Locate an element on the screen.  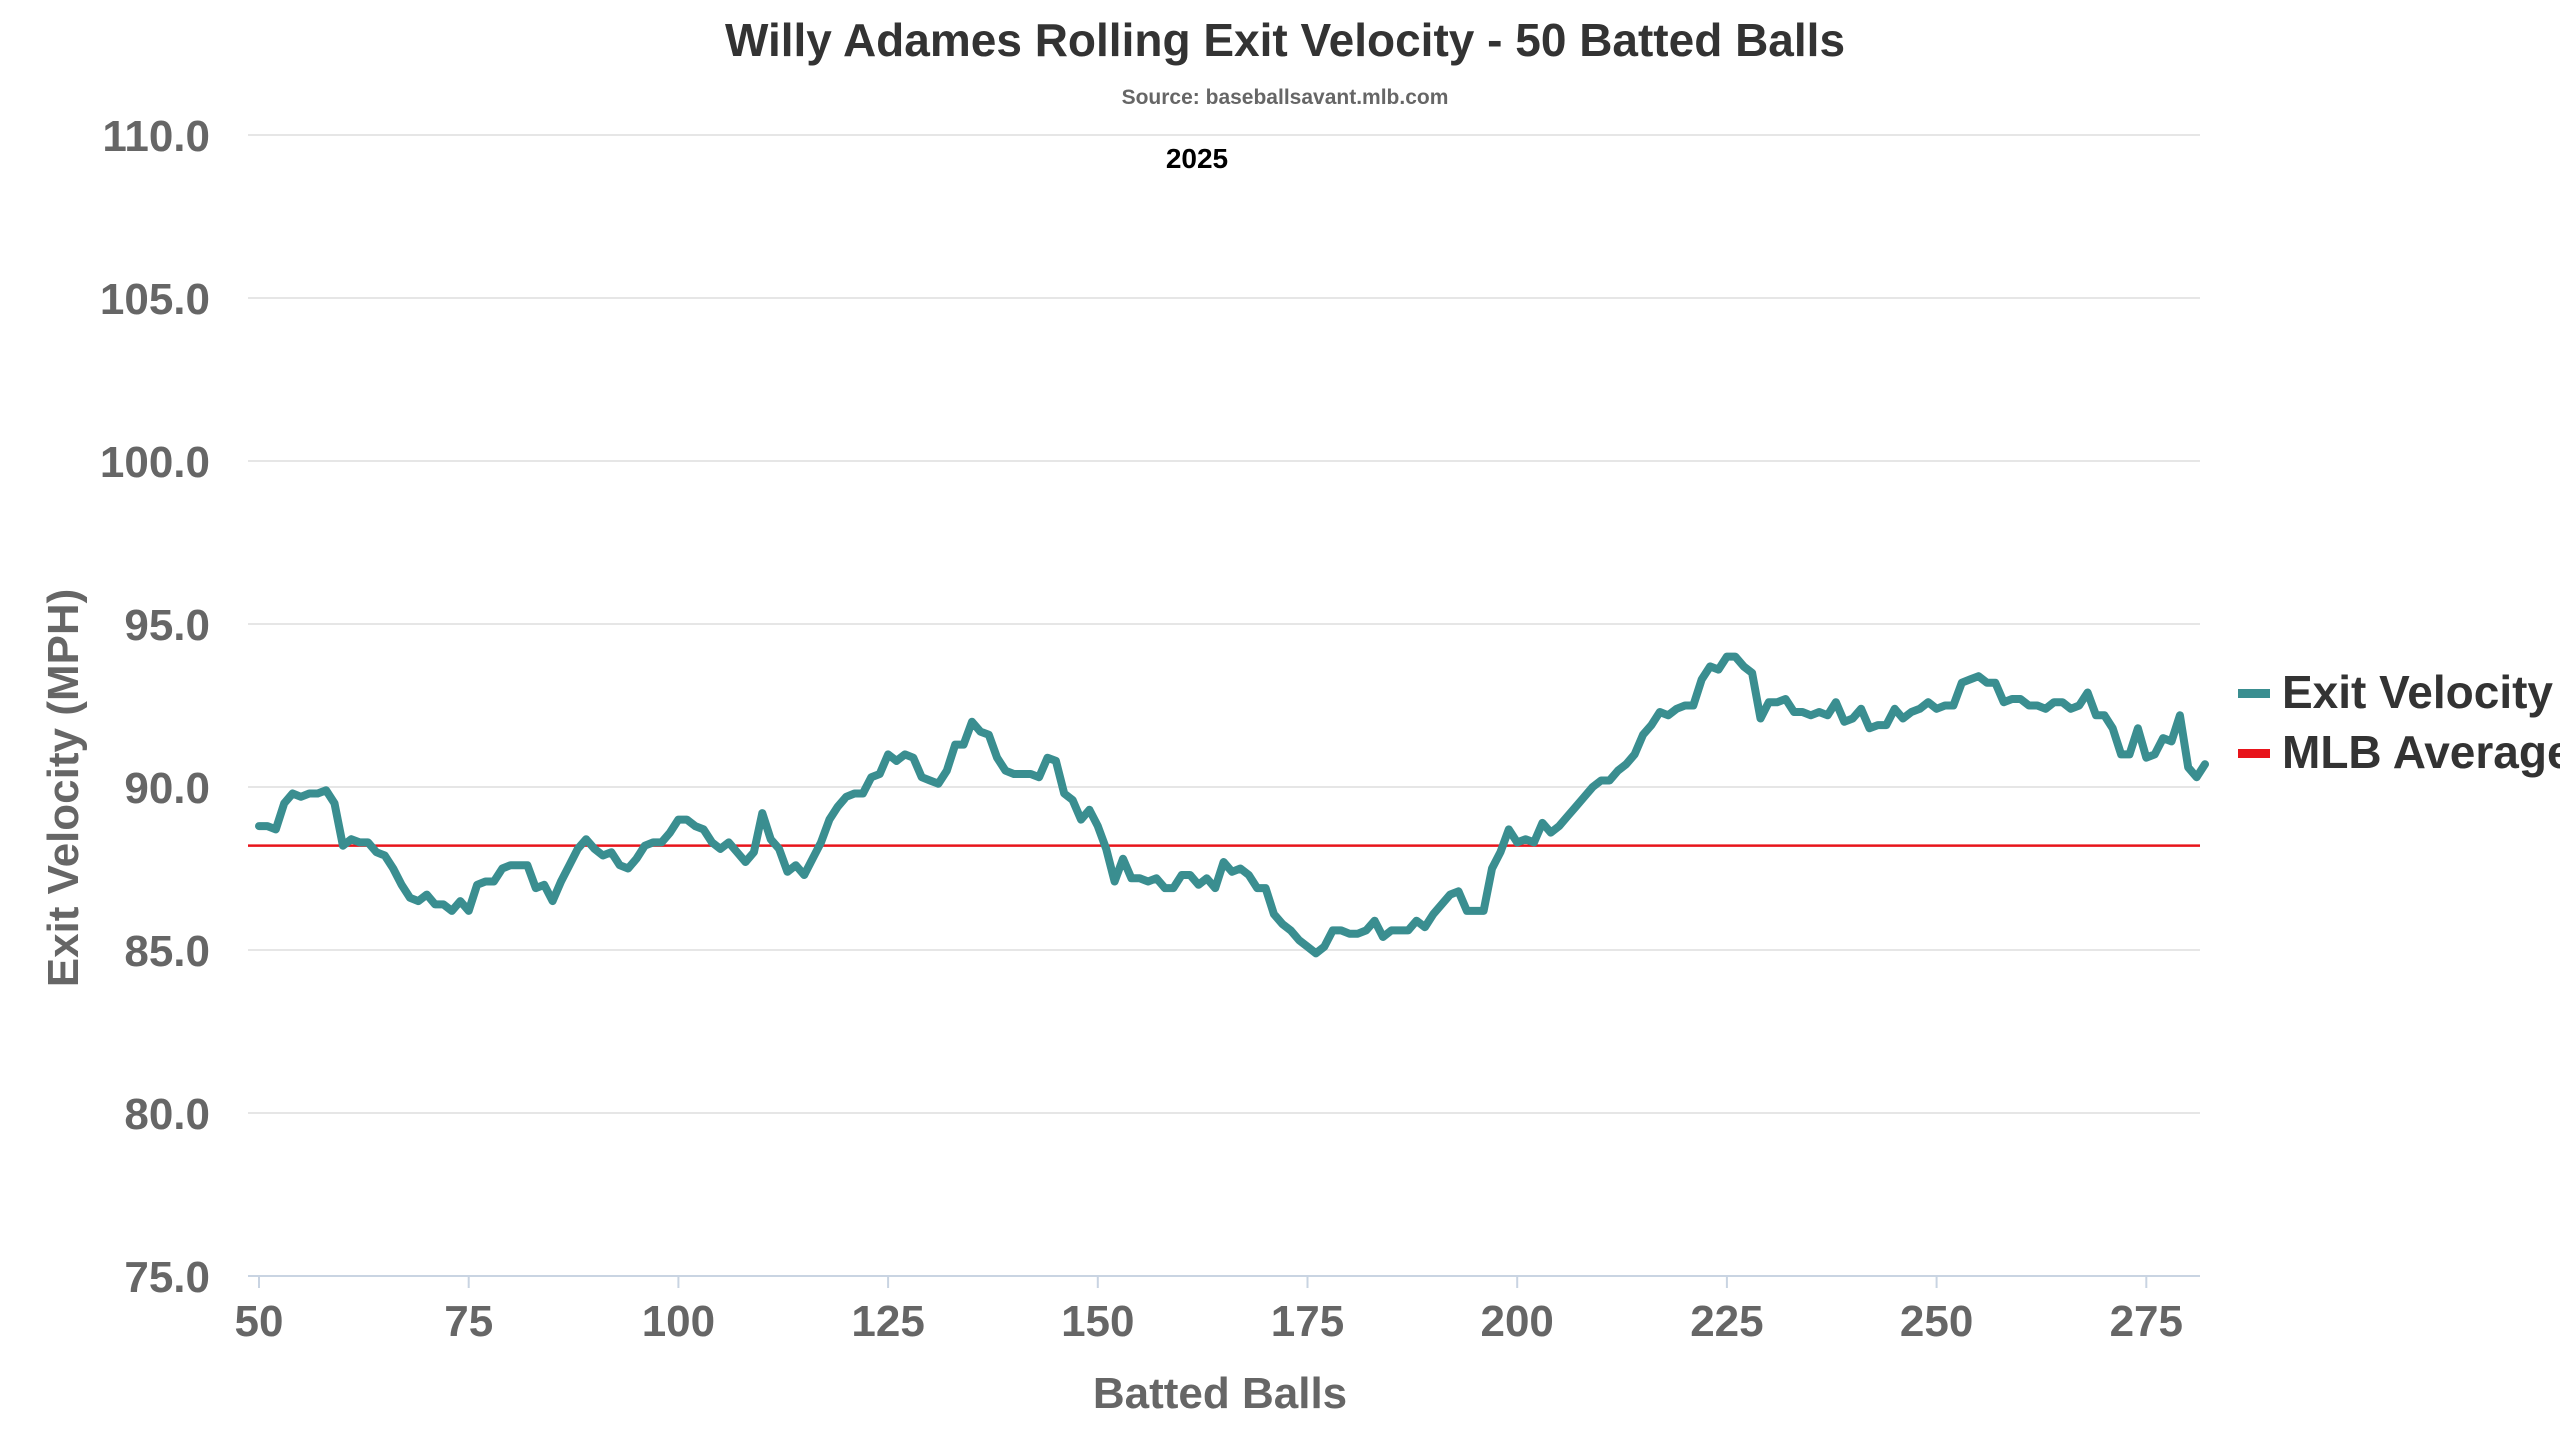
y-tick-label: 105.0 is located at coordinates (155, 299).